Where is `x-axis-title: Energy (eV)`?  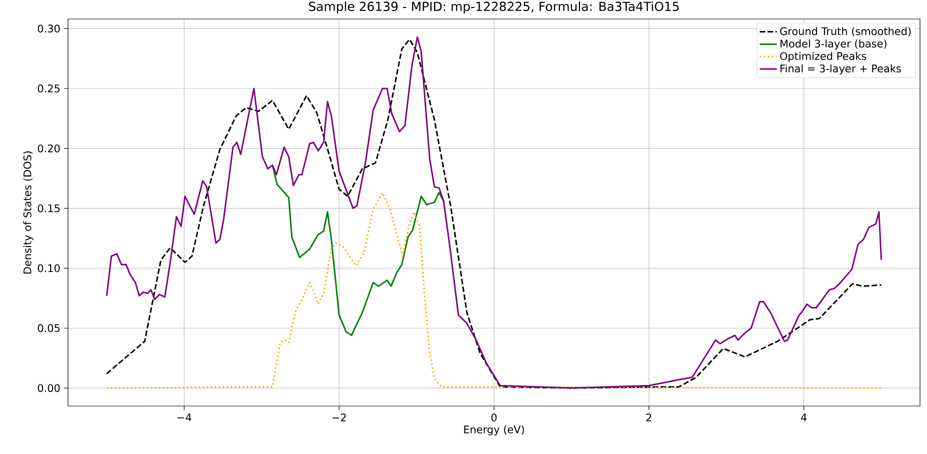
x-axis-title: Energy (eV) is located at coordinates (494, 430).